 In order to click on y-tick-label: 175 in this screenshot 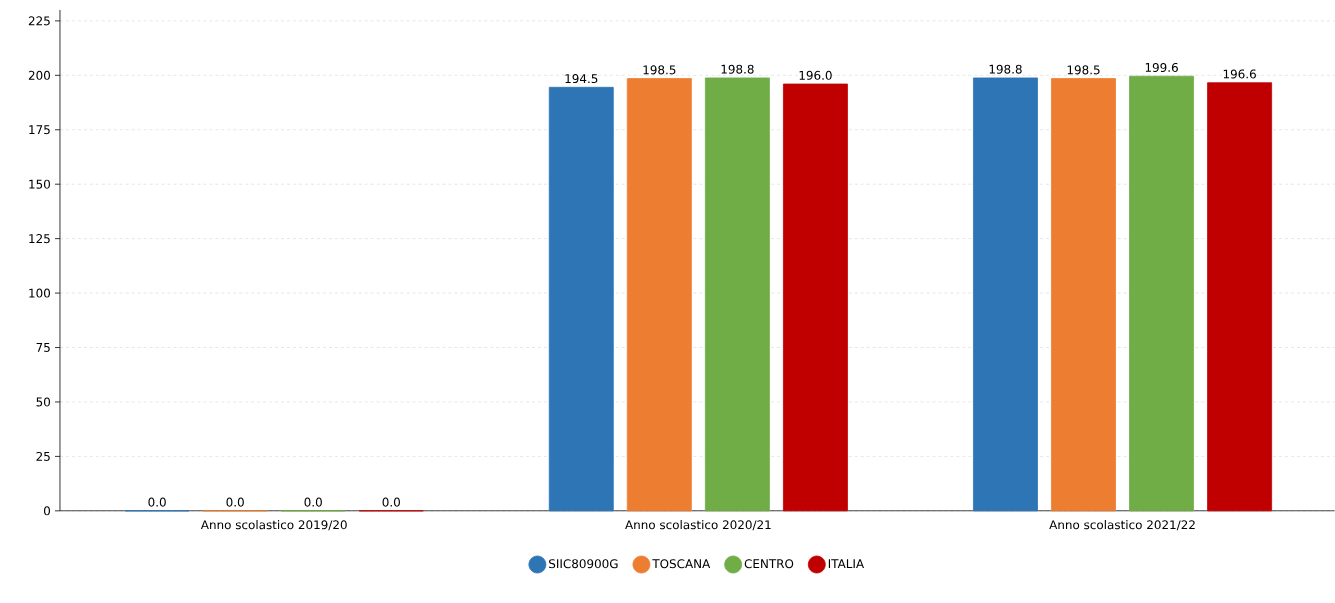, I will do `click(39, 130)`.